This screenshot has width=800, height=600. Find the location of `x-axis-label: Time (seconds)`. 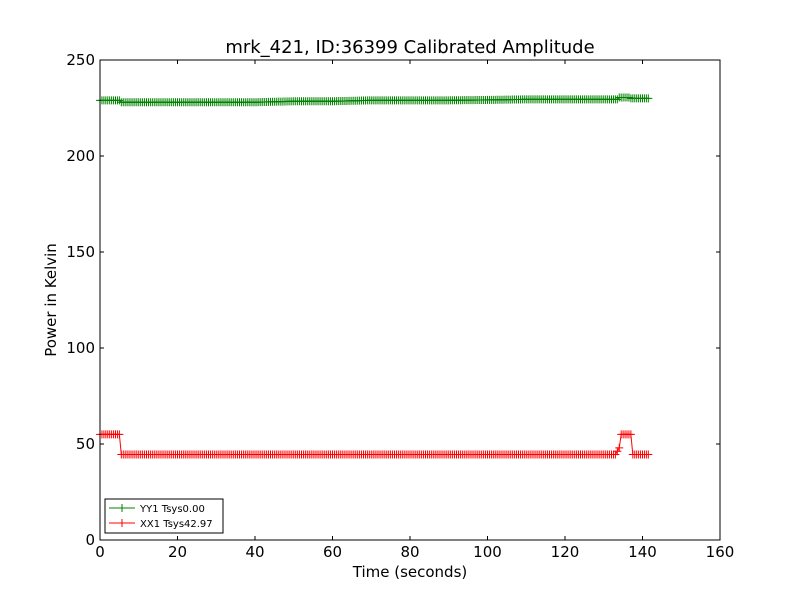

x-axis-label: Time (seconds) is located at coordinates (410, 572).